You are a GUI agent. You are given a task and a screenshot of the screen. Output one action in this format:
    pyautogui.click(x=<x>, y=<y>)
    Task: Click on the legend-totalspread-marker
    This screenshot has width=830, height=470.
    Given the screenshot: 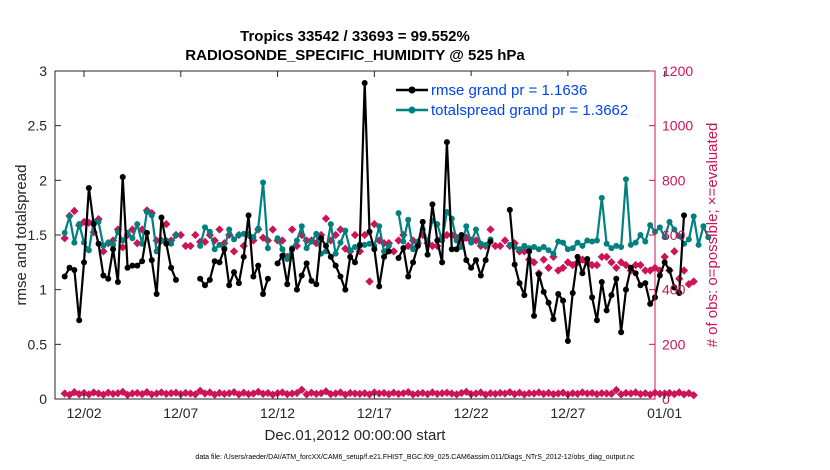 What is the action you would take?
    pyautogui.click(x=412, y=110)
    